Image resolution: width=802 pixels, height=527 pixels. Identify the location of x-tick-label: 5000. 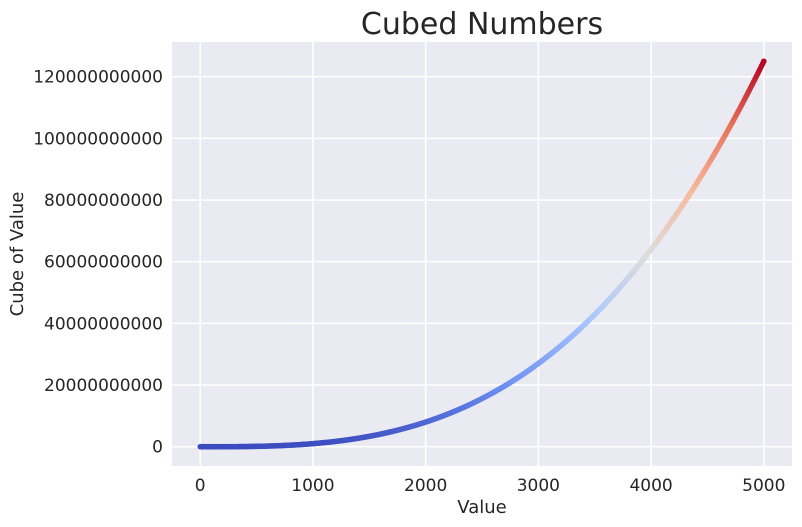
(763, 486).